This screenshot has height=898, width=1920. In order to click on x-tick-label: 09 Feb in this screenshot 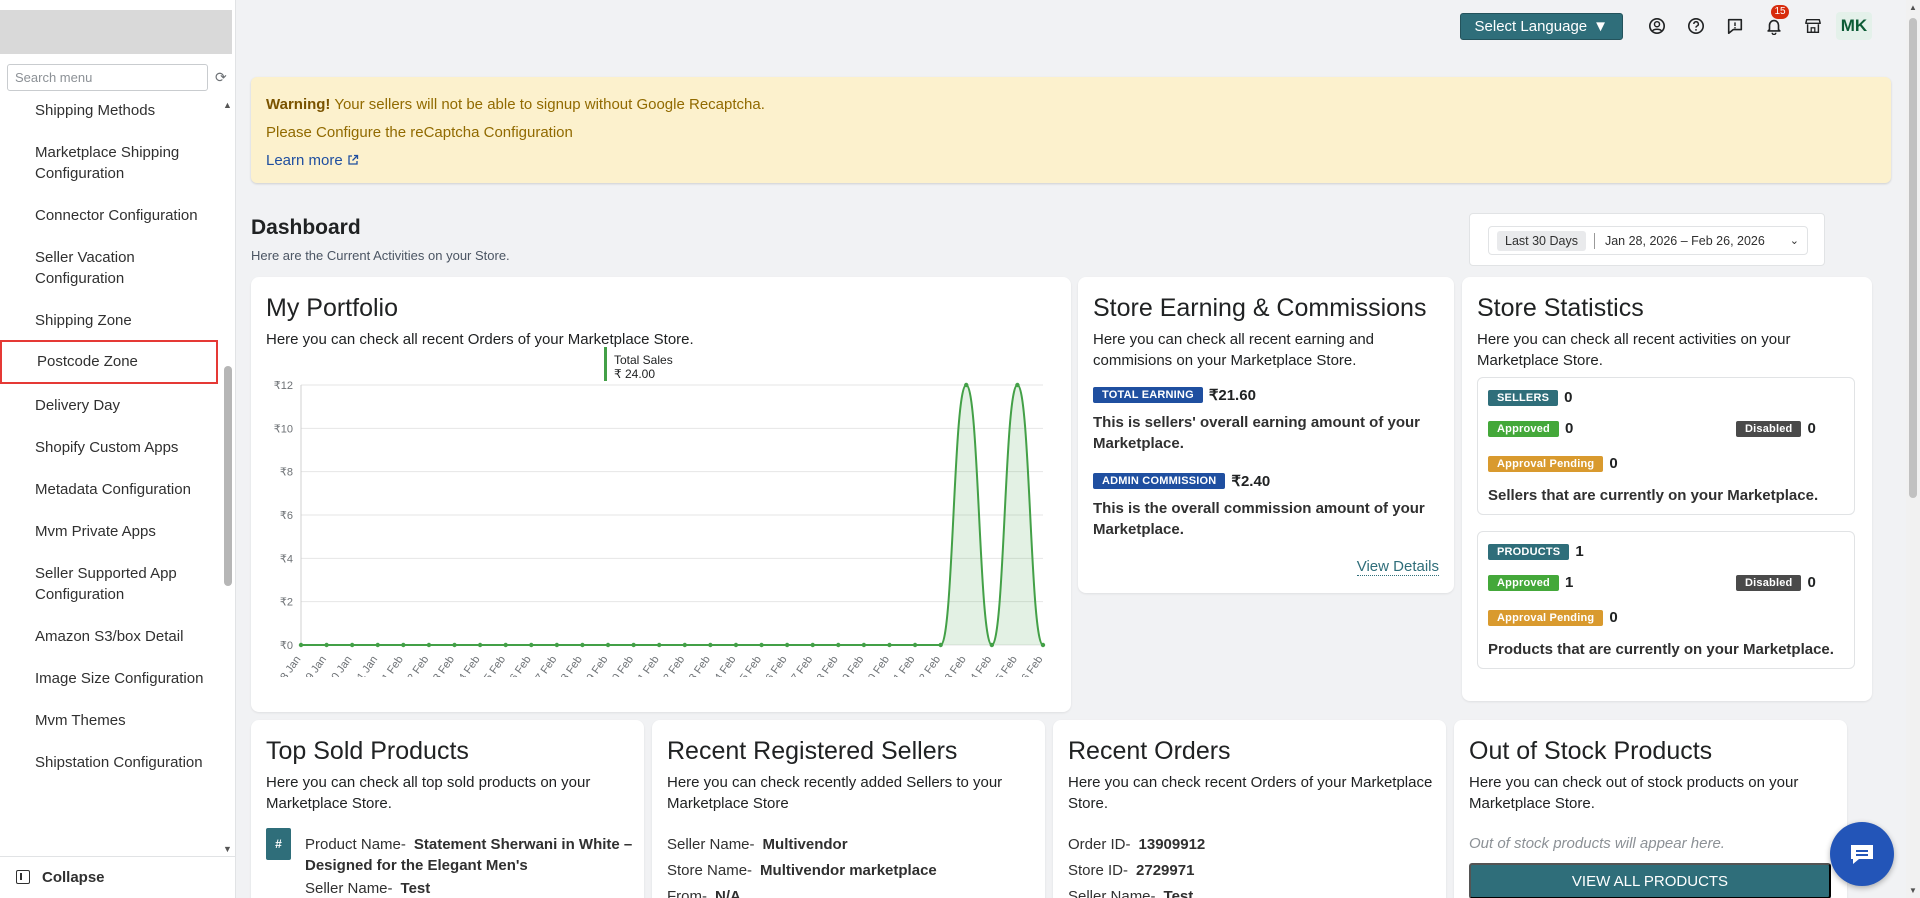, I will do `click(595, 665)`.